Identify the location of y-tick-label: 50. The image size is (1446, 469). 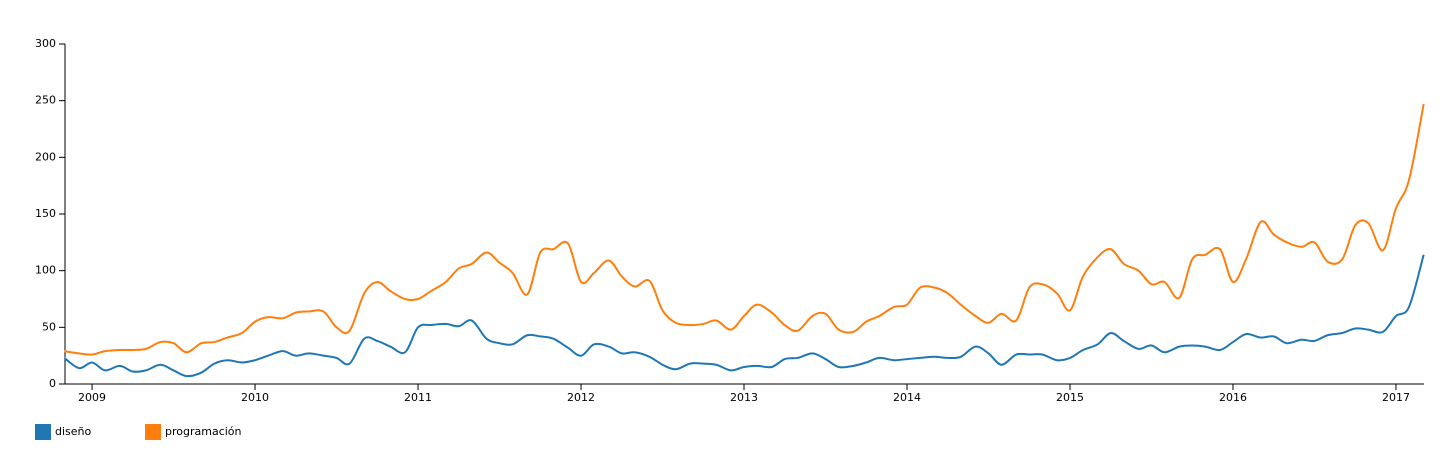
(49, 326).